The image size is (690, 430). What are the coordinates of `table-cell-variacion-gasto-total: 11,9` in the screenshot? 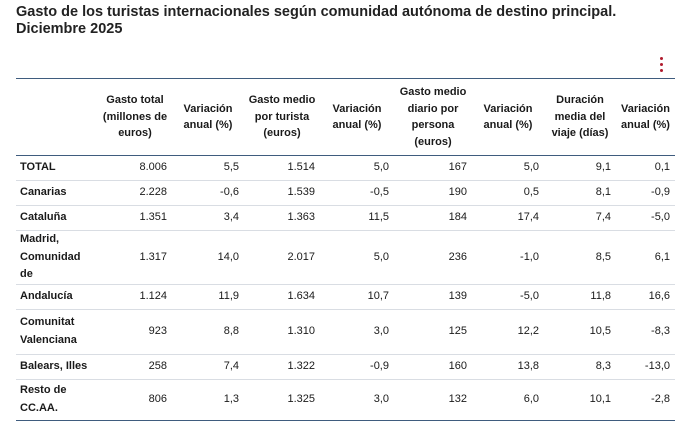 It's located at (208, 297).